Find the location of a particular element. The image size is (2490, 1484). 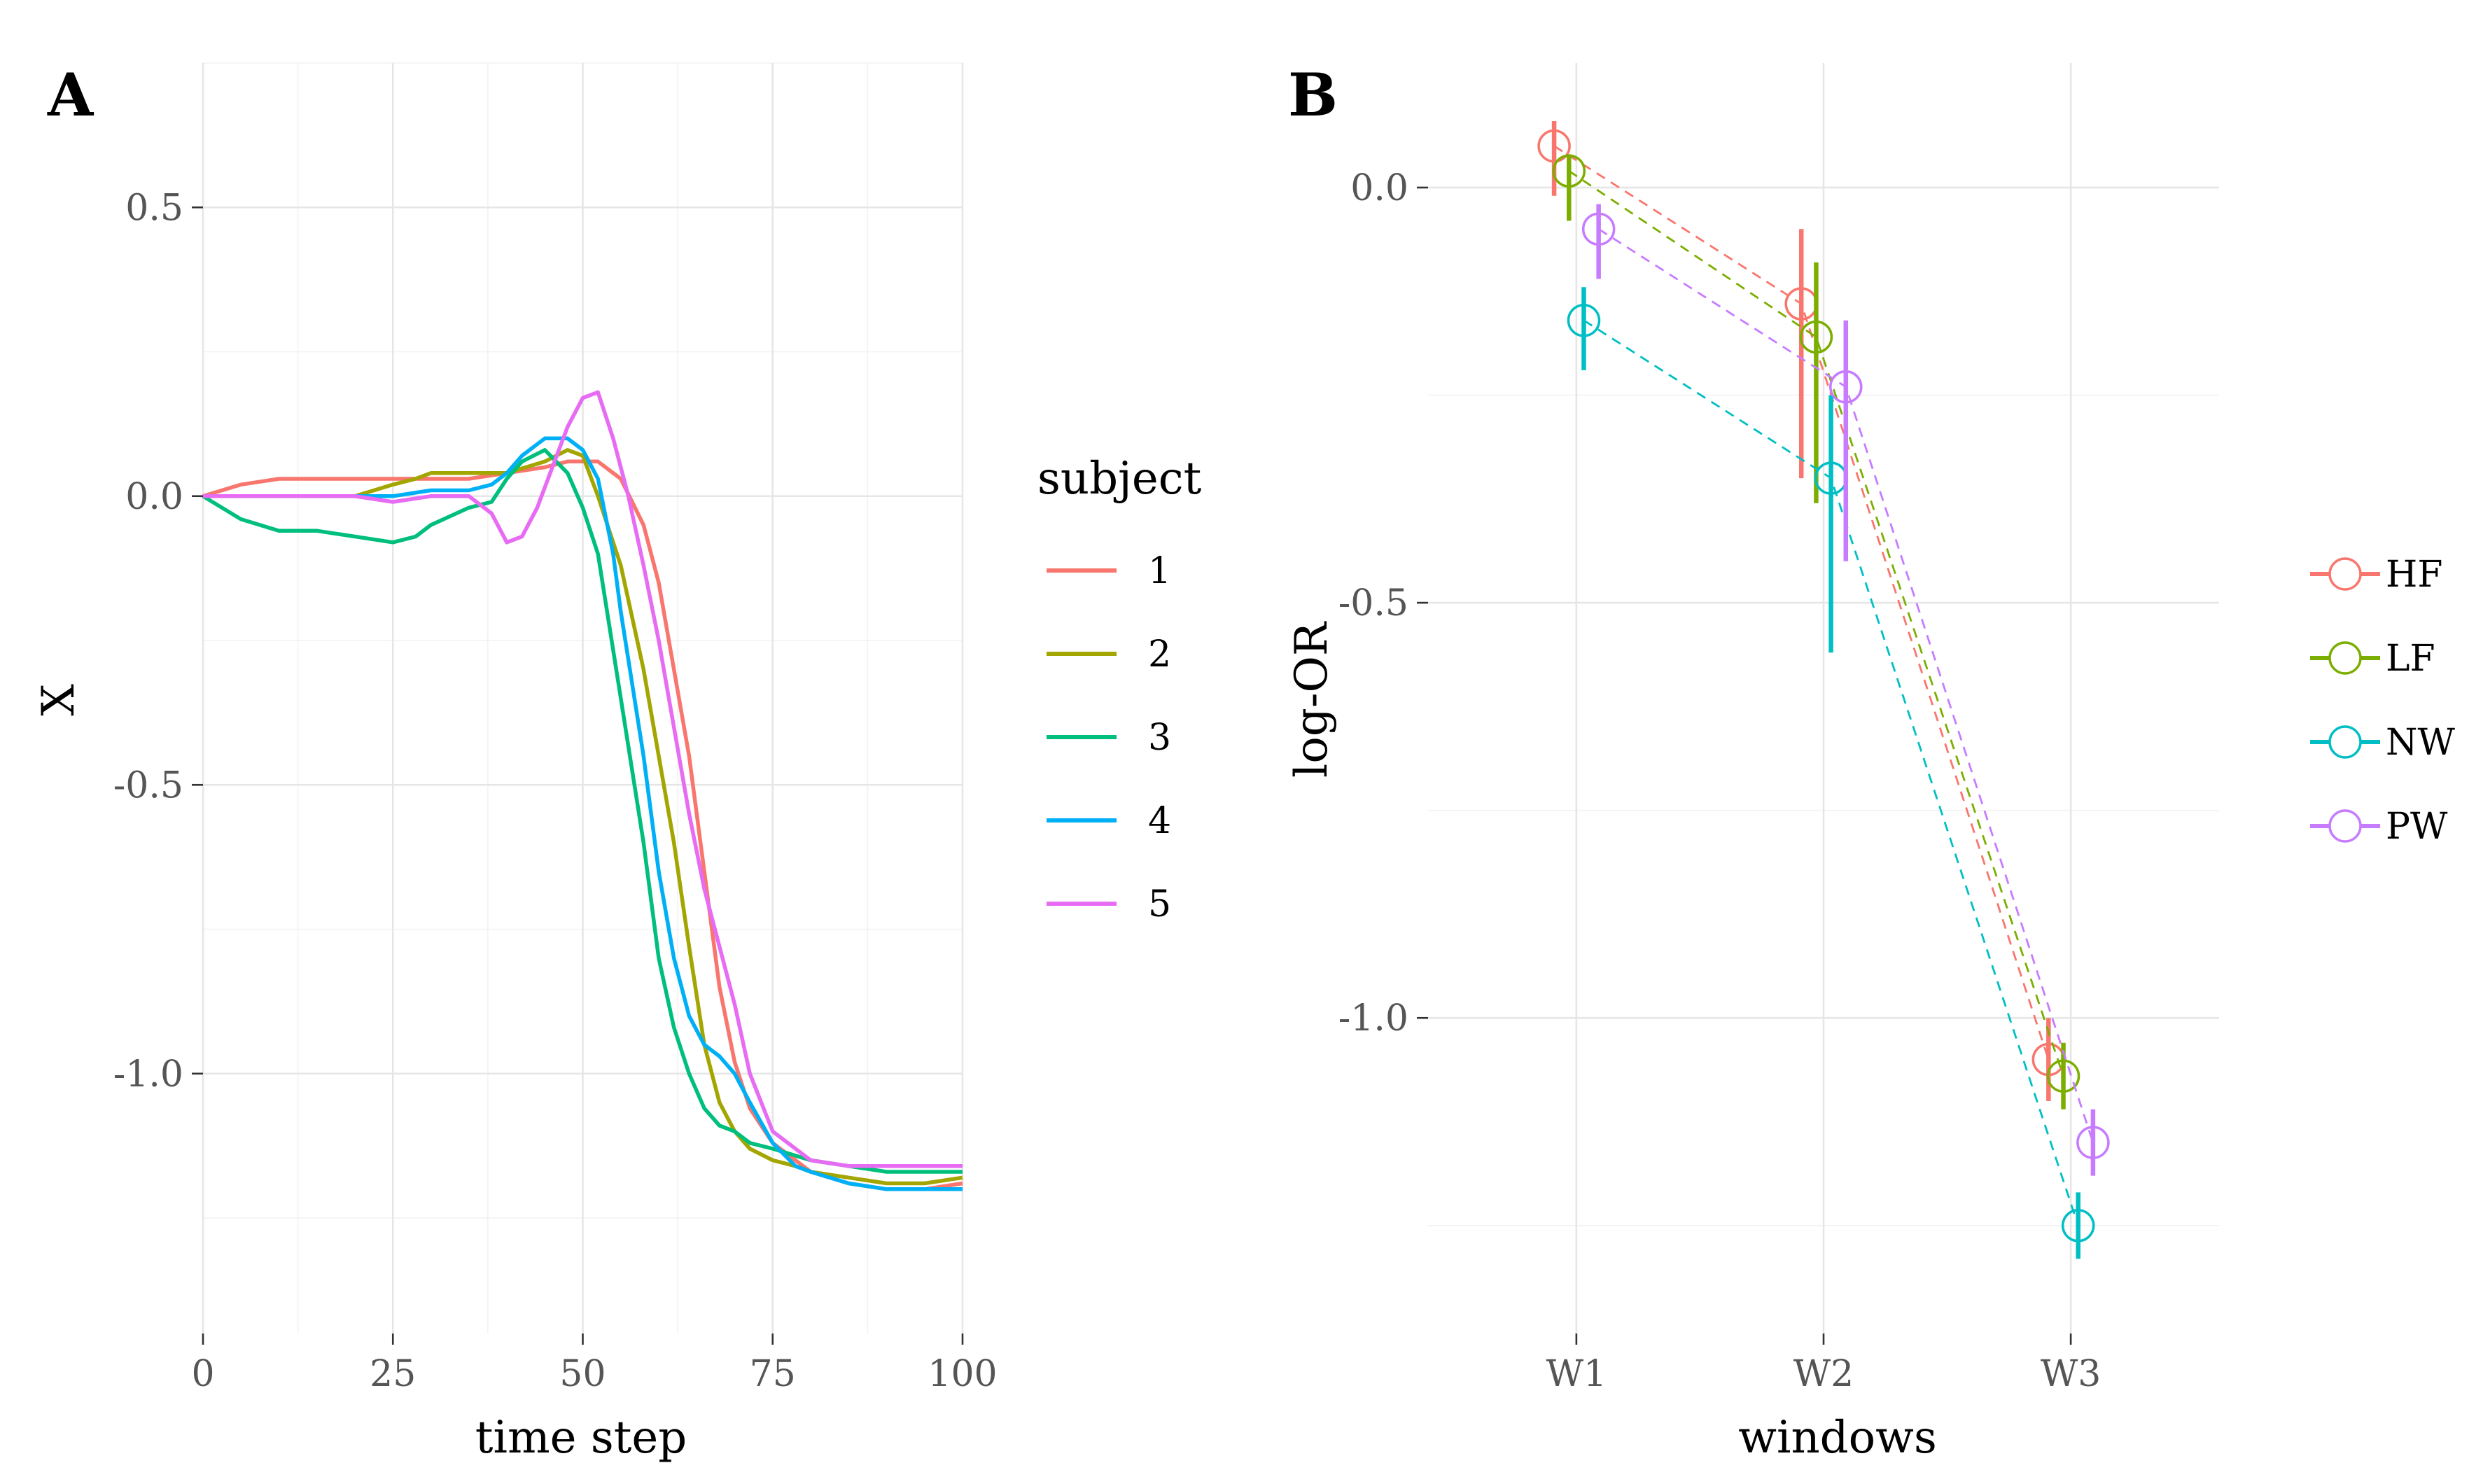

panel-b-label: B is located at coordinates (1313, 95).